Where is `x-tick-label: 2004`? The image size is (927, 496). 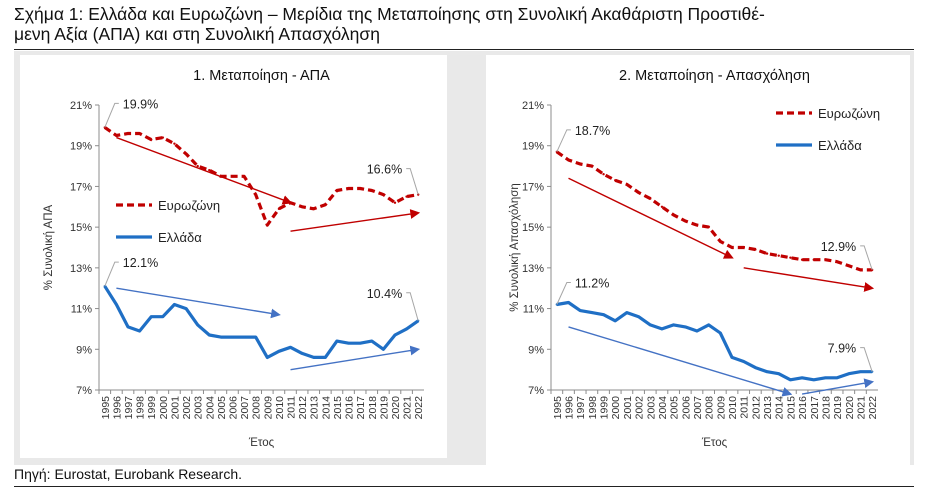
x-tick-label: 2004 is located at coordinates (663, 408).